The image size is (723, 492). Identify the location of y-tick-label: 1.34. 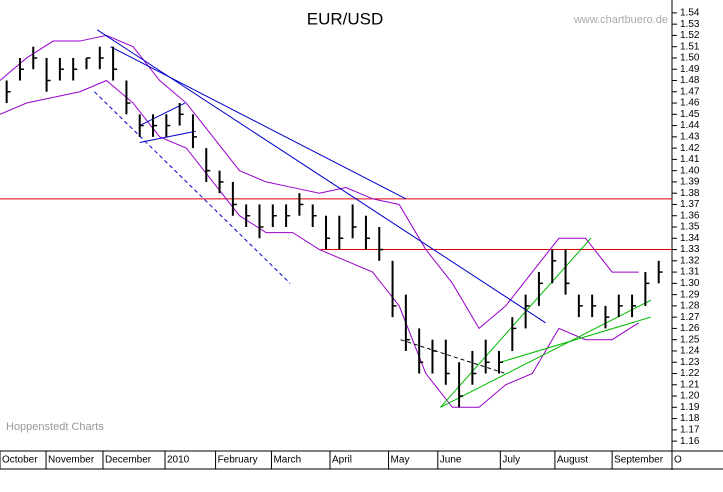
(690, 238).